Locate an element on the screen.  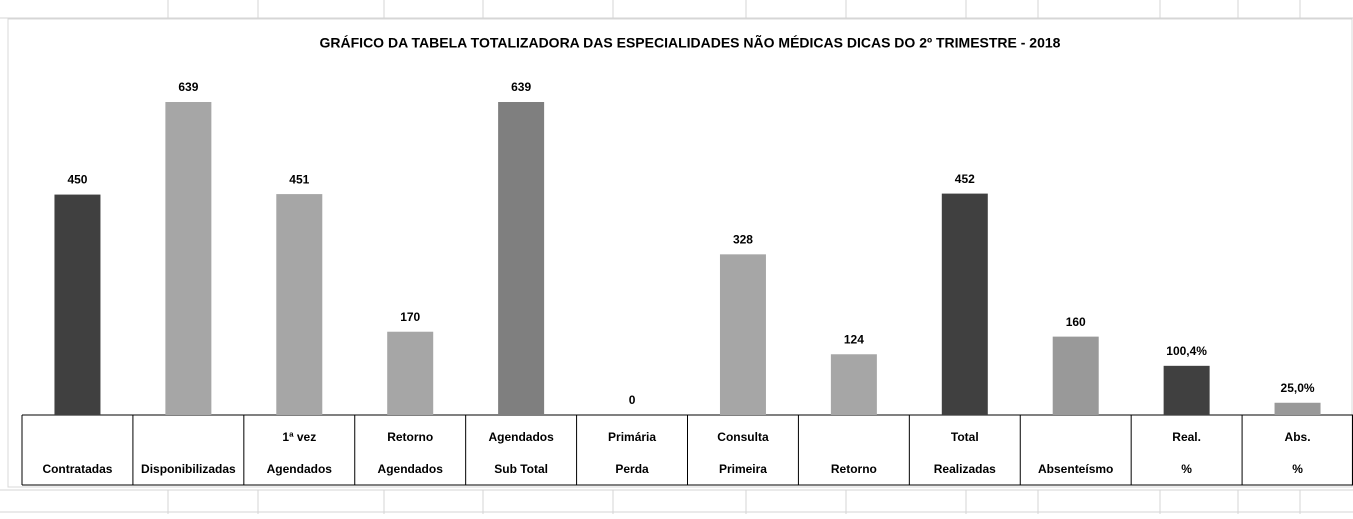
data-label: 170 is located at coordinates (410, 317).